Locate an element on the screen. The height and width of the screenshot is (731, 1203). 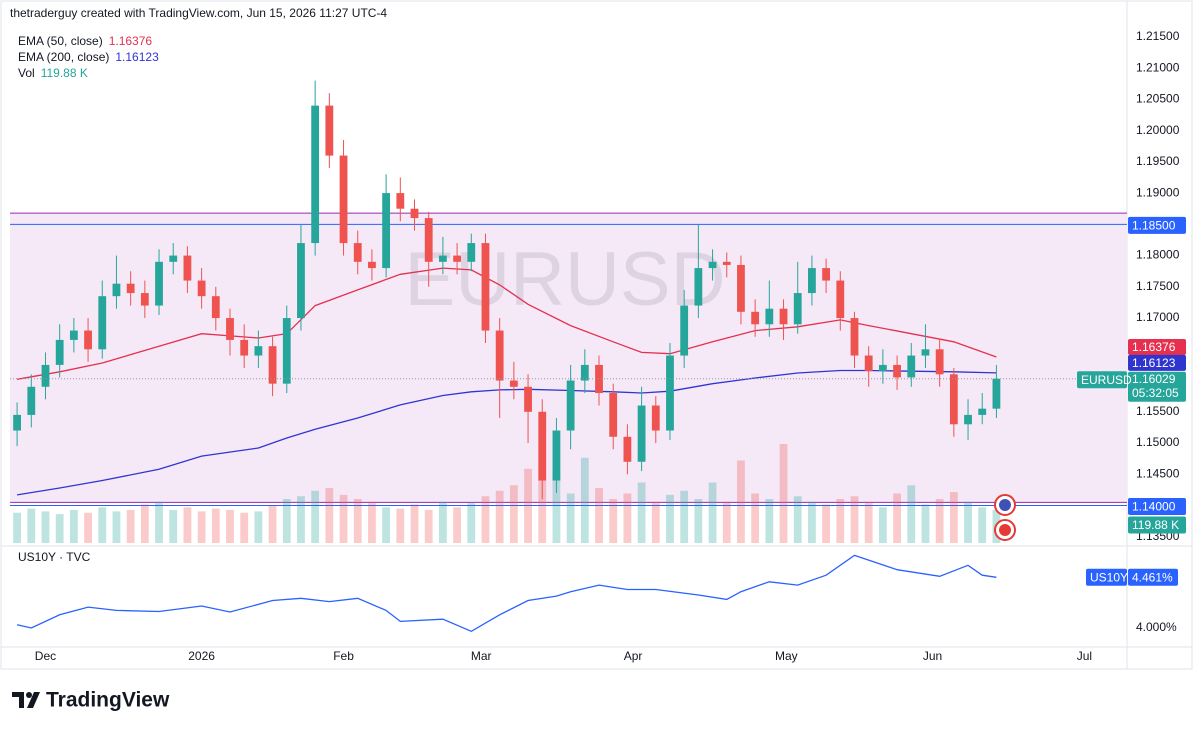
ema-price-label: 1.16376 is located at coordinates (1154, 347).